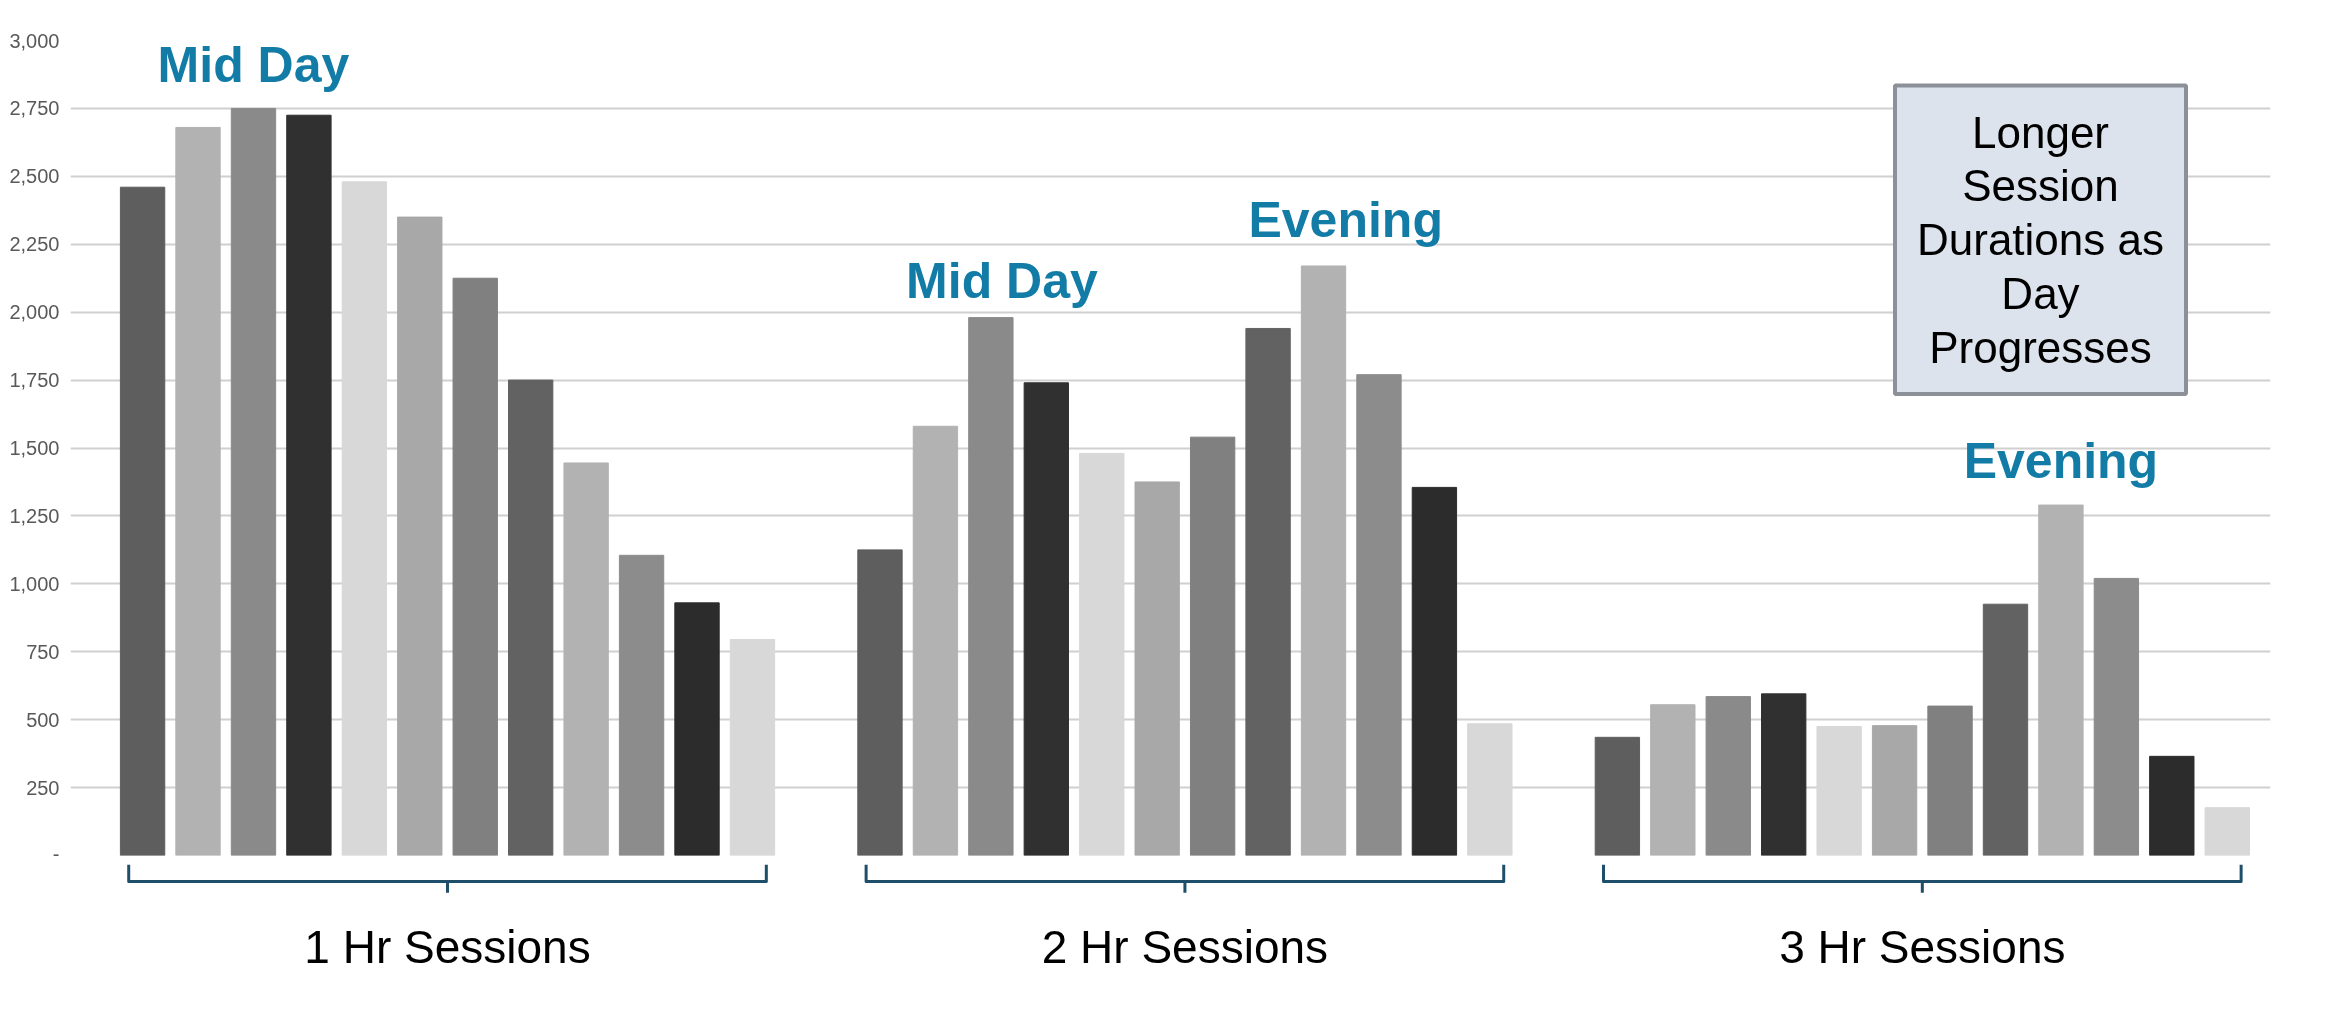 The image size is (2328, 1018). What do you see at coordinates (447, 947) in the screenshot?
I see `x-tick-label: 1 Hr Sessions` at bounding box center [447, 947].